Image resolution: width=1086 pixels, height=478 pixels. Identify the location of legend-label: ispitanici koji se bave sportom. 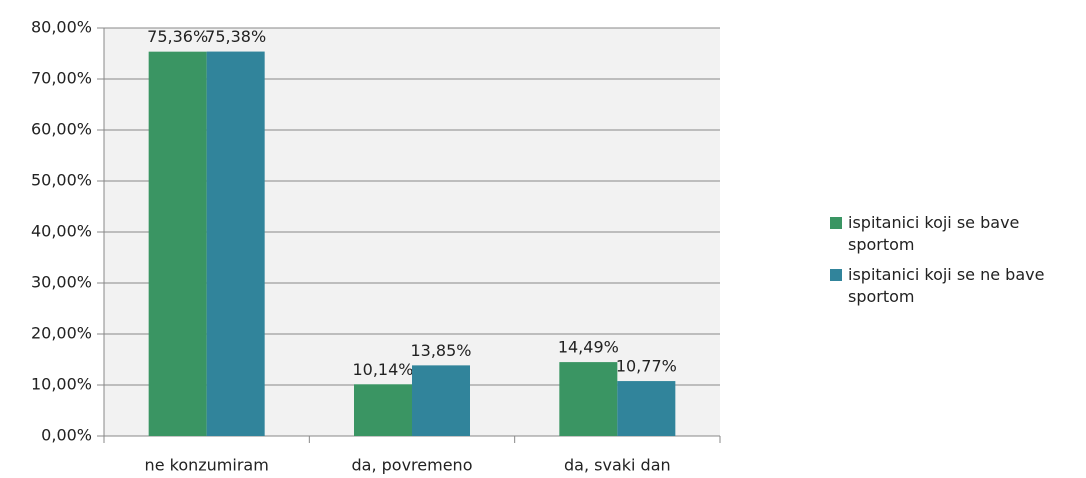
(934, 233).